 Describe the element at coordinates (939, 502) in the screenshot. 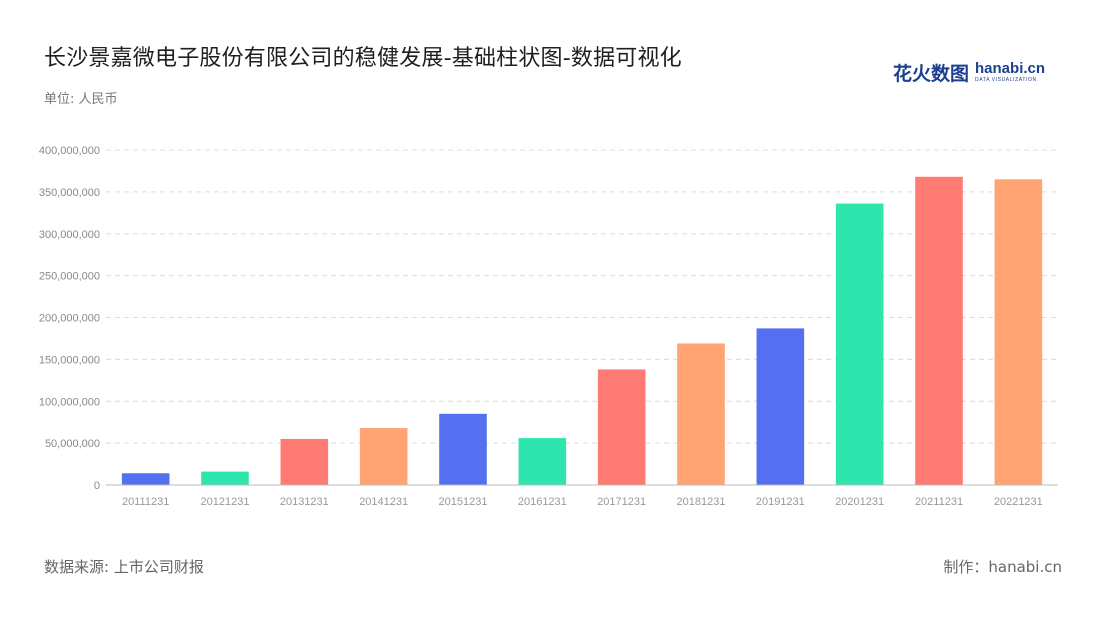

I see `x-tick-label: 20211231` at that location.